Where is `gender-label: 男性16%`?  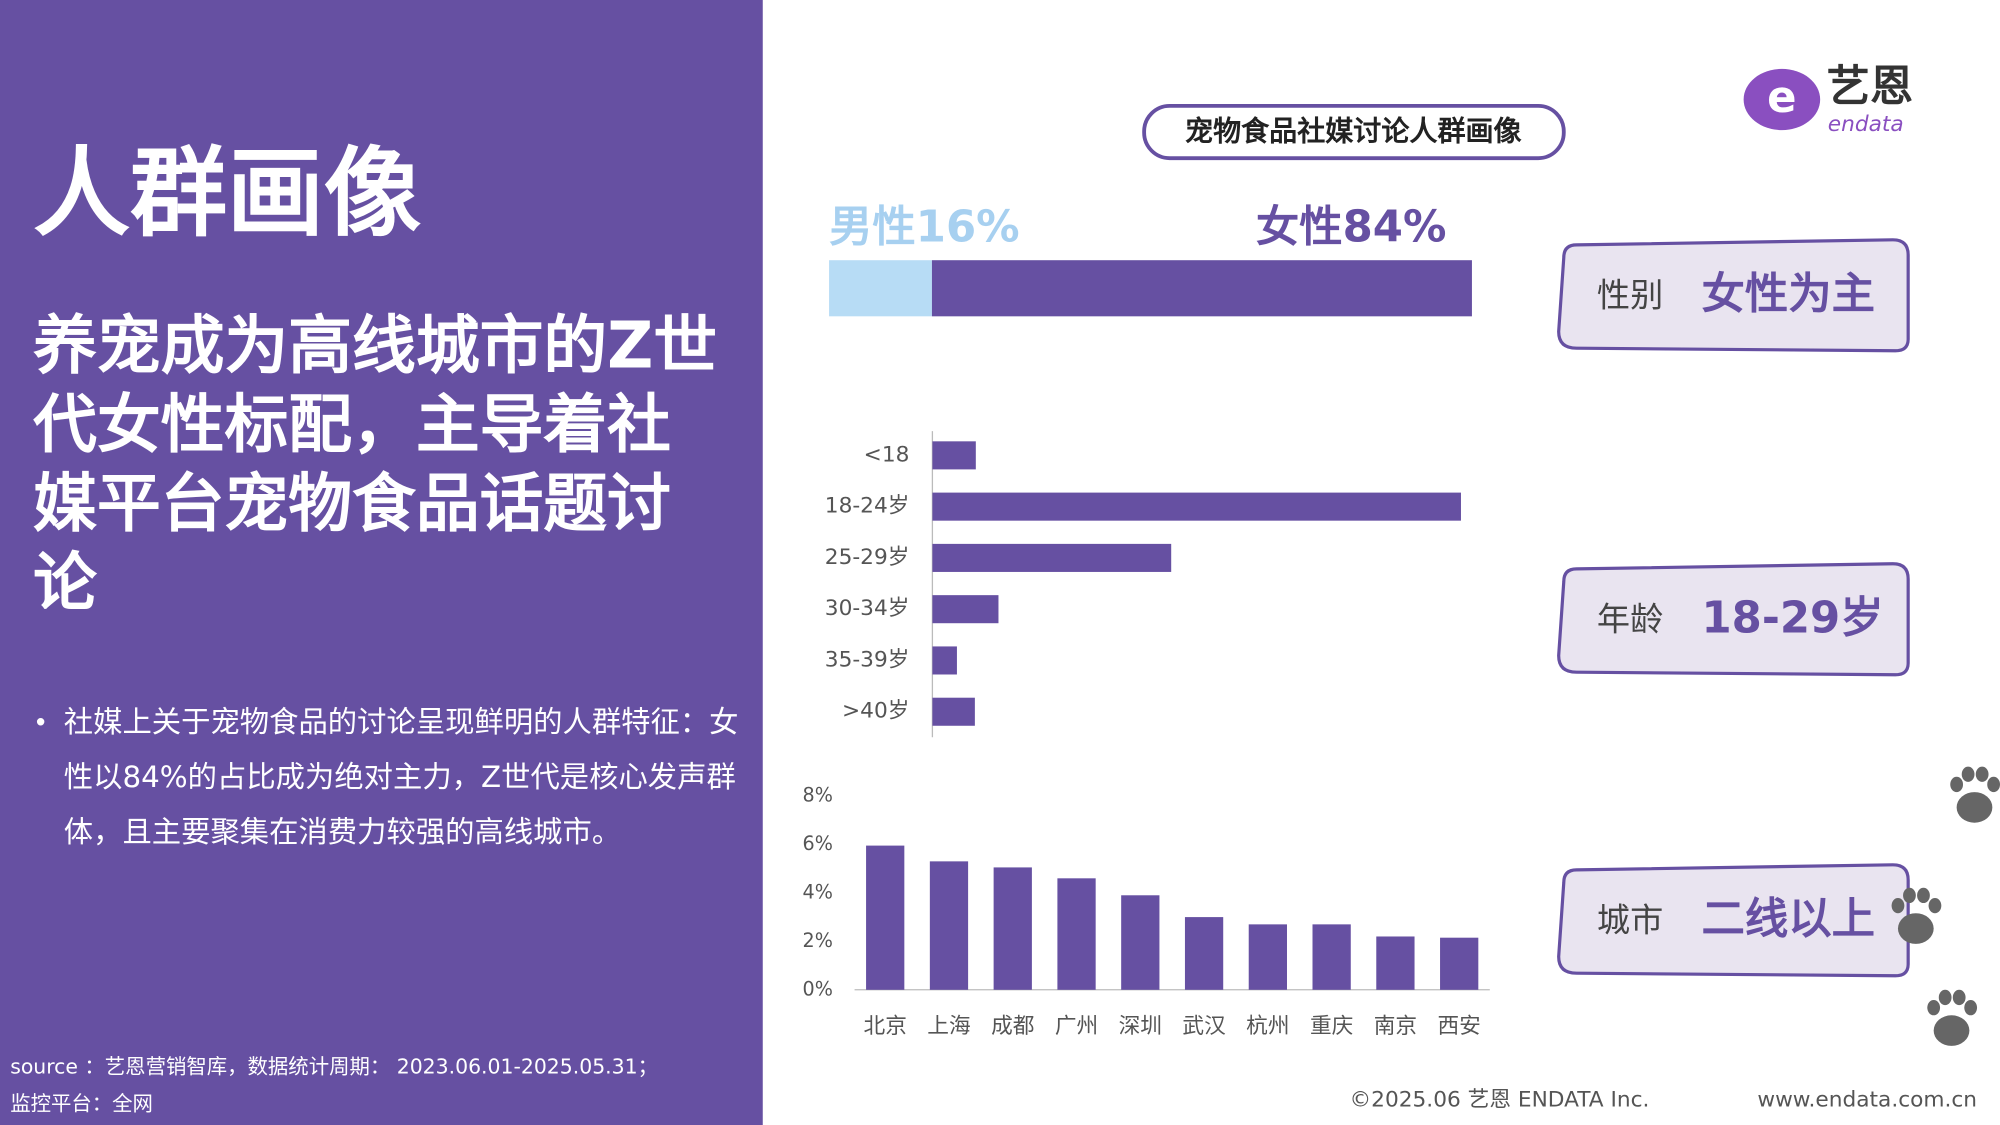
gender-label: 男性16% is located at coordinates (924, 227).